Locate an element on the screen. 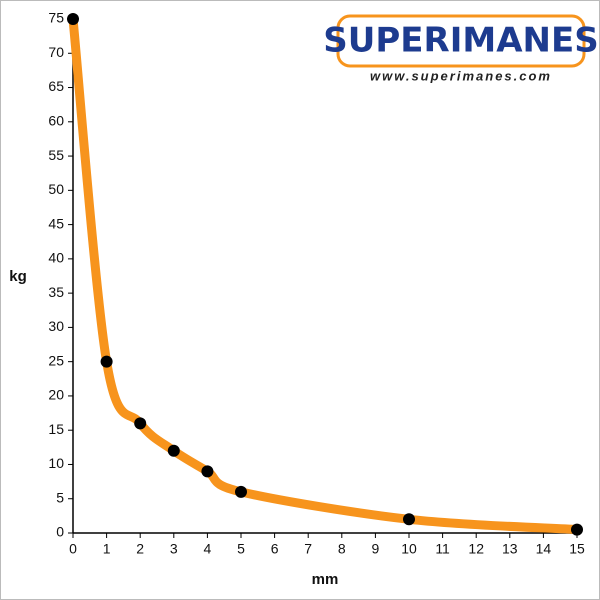 This screenshot has height=600, width=600. x-tick-label: 5 is located at coordinates (241, 549).